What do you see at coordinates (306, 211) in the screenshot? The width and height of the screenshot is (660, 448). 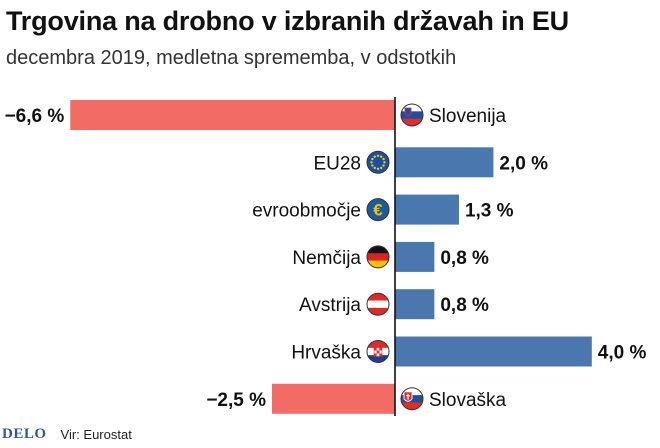 I see `category-label-evroobmocje: evroobmočje` at bounding box center [306, 211].